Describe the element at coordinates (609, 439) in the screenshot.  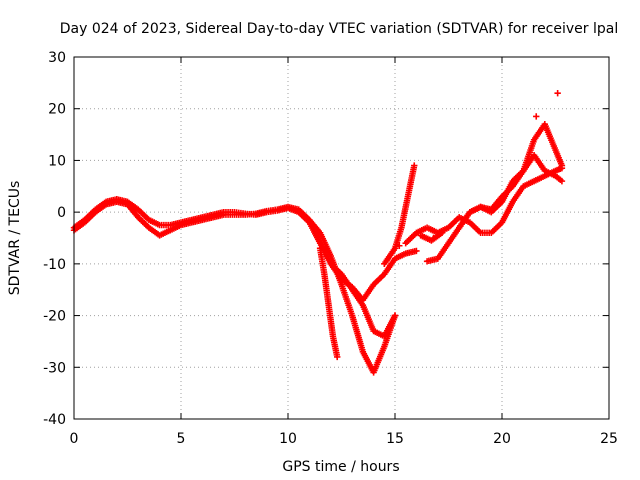
I see `x-tick-label: 25` at that location.